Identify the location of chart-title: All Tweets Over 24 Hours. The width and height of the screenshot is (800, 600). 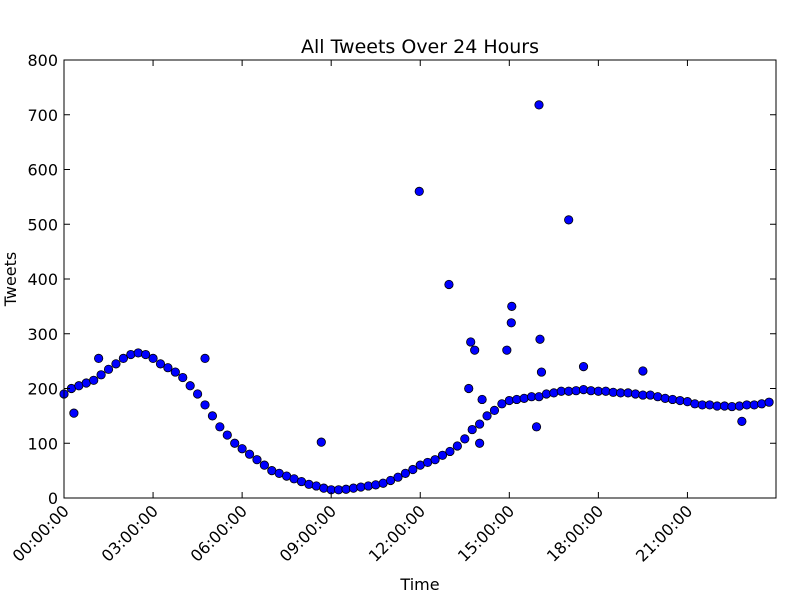
(420, 47).